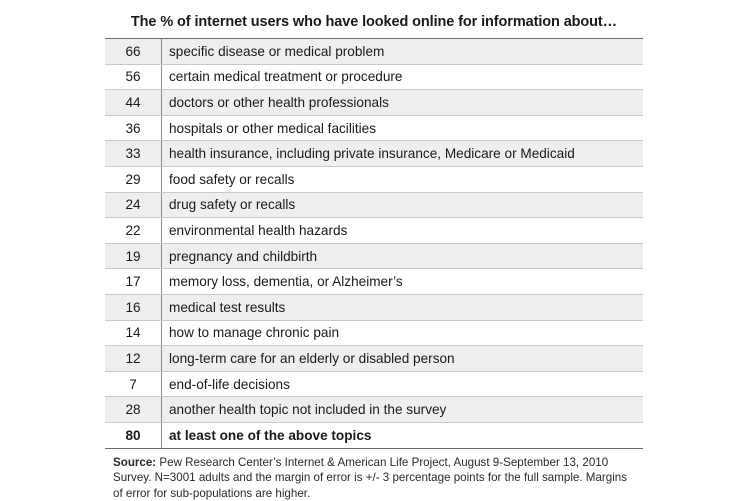 The width and height of the screenshot is (750, 501). Describe the element at coordinates (133, 77) in the screenshot. I see `row-value: 56` at that location.